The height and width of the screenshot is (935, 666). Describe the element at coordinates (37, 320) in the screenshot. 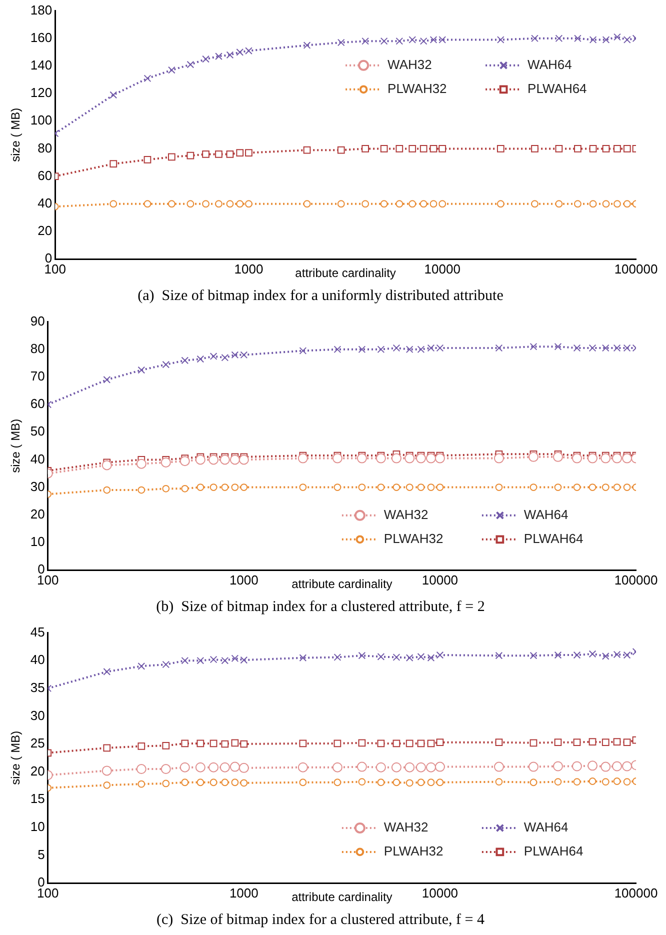

I see `y-tick-label: 90` at that location.